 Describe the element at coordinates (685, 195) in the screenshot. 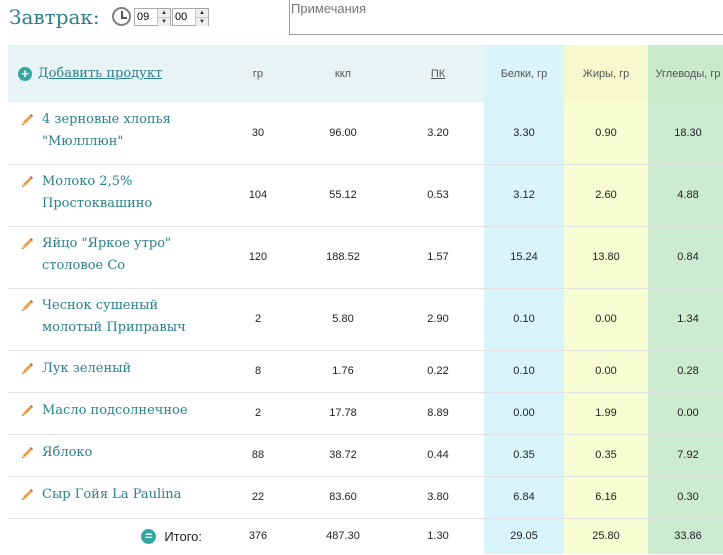

I see `carbs-cell: 4.88` at that location.